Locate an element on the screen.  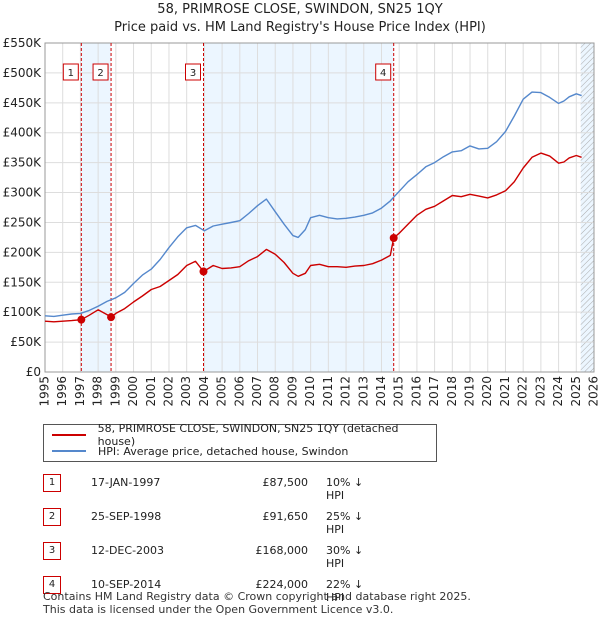
x-tick-label: 1995 is located at coordinates (45, 391).